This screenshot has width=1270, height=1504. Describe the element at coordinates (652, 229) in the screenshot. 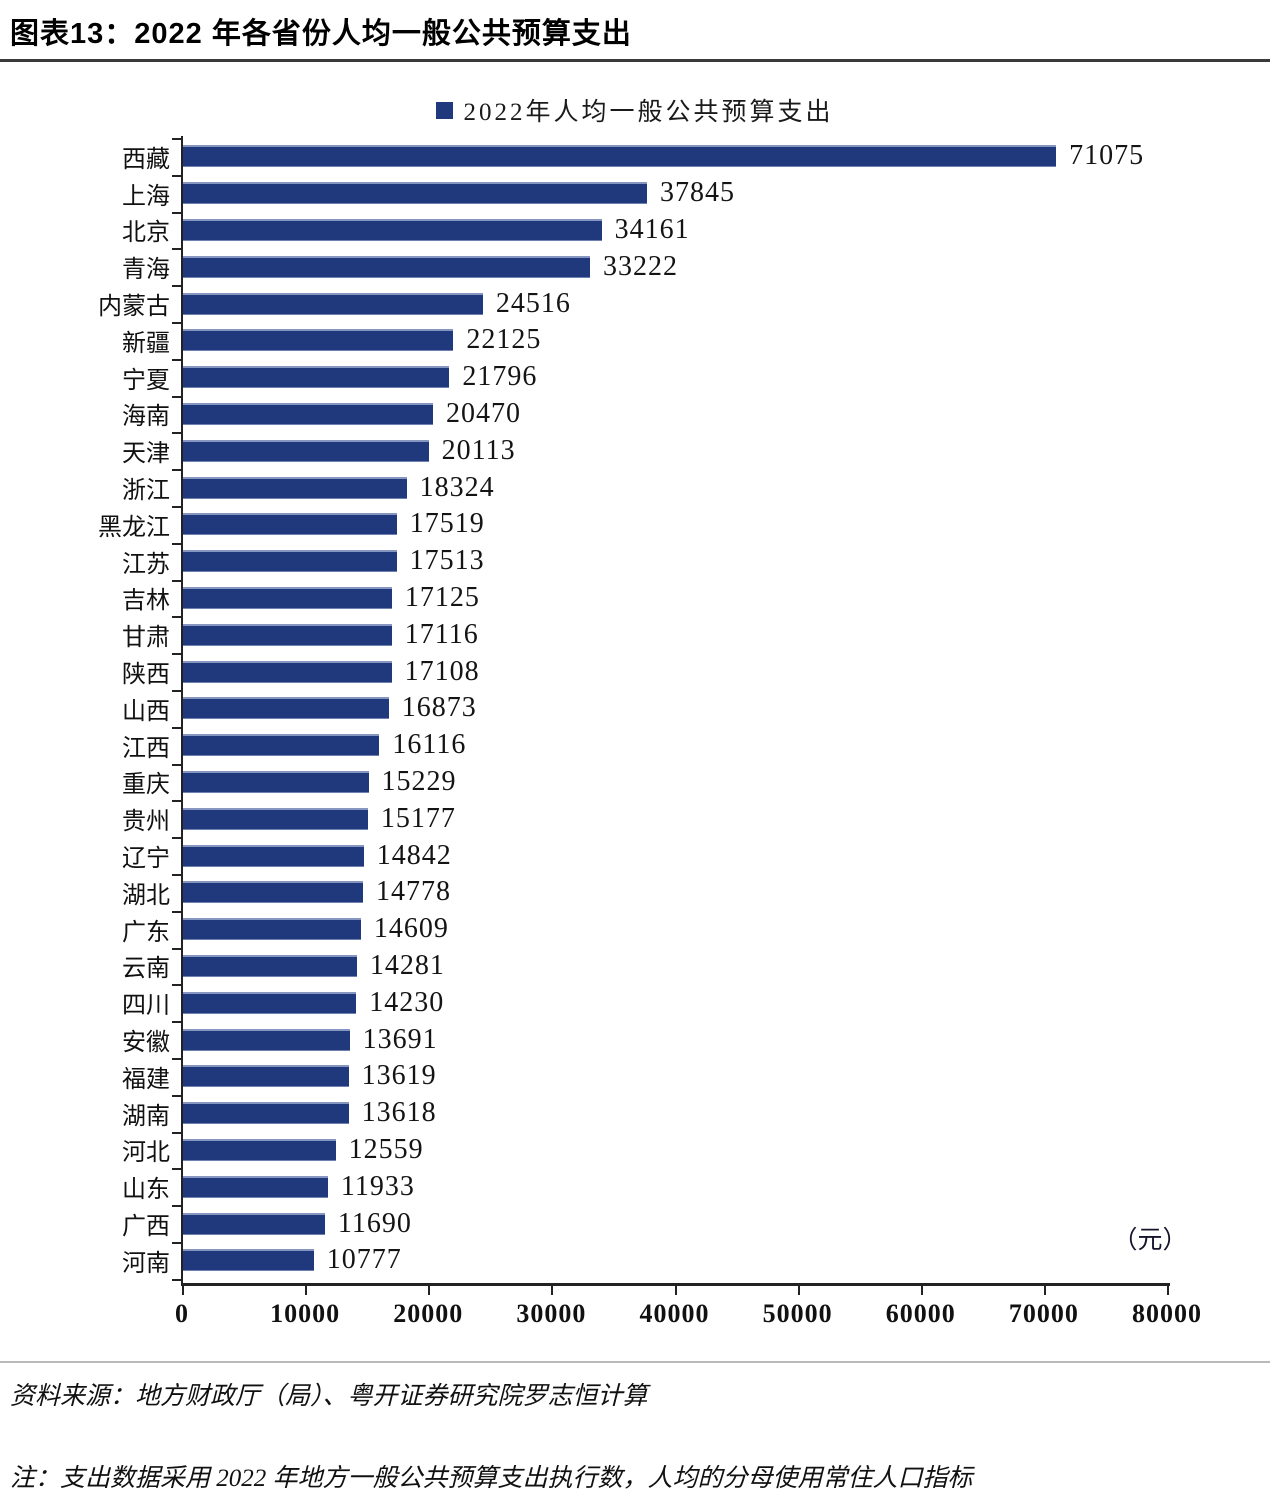

I see `value-label: 34161` at that location.